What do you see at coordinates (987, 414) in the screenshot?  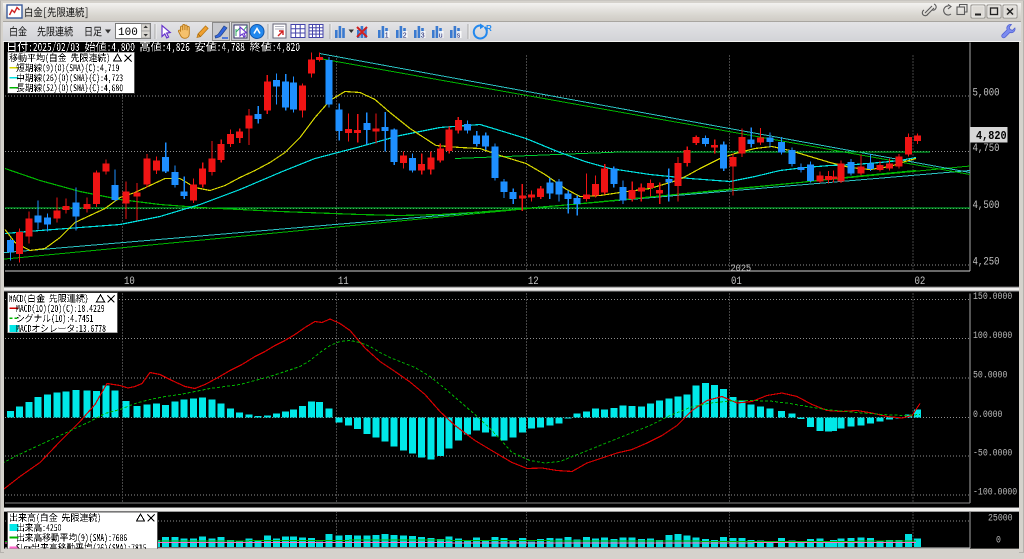 I see `svg-text: 0.0000` at bounding box center [987, 414].